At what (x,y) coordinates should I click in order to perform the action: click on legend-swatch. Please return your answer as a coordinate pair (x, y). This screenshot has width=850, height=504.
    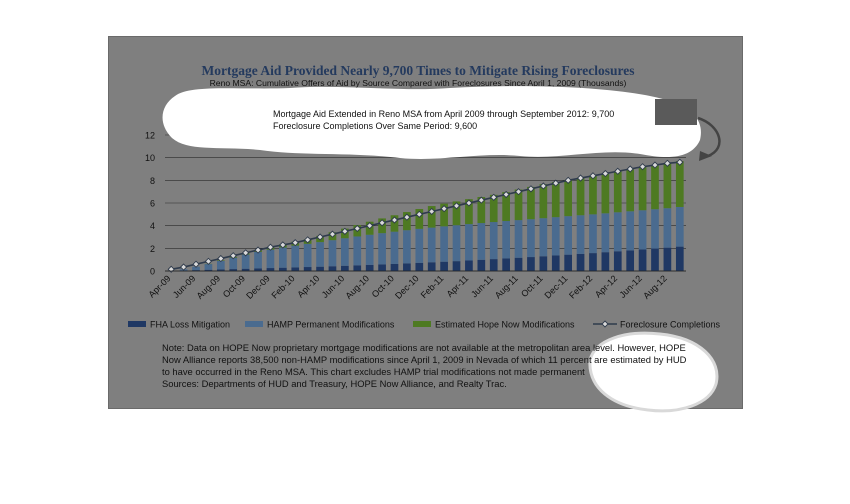
    Looking at the image, I should click on (137, 324).